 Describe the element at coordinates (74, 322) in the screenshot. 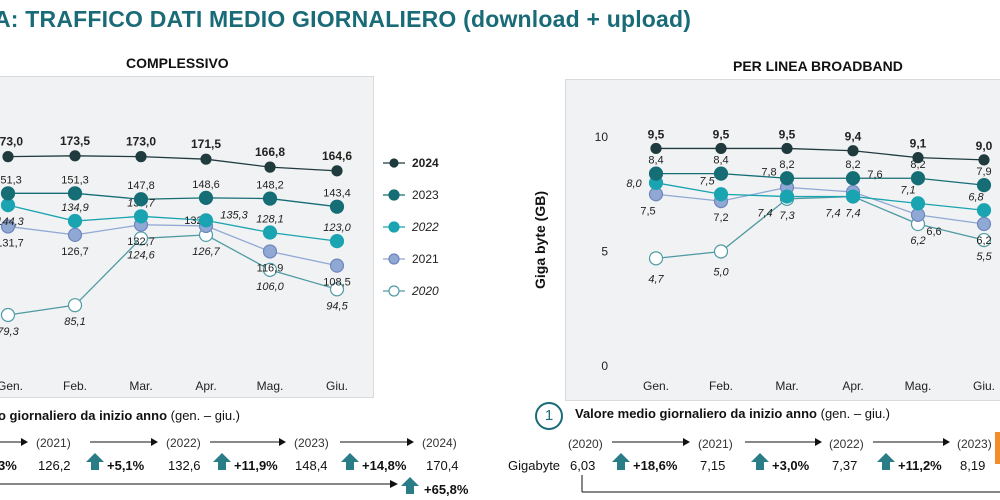

I see `data-label-2020-1: 85,1` at that location.